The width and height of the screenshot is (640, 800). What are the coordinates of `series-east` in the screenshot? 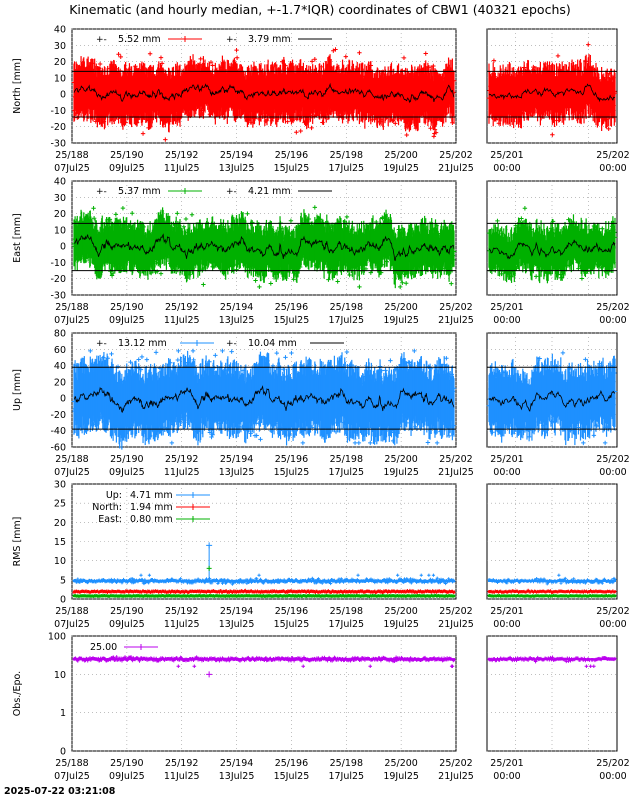 It's located at (344, 239).